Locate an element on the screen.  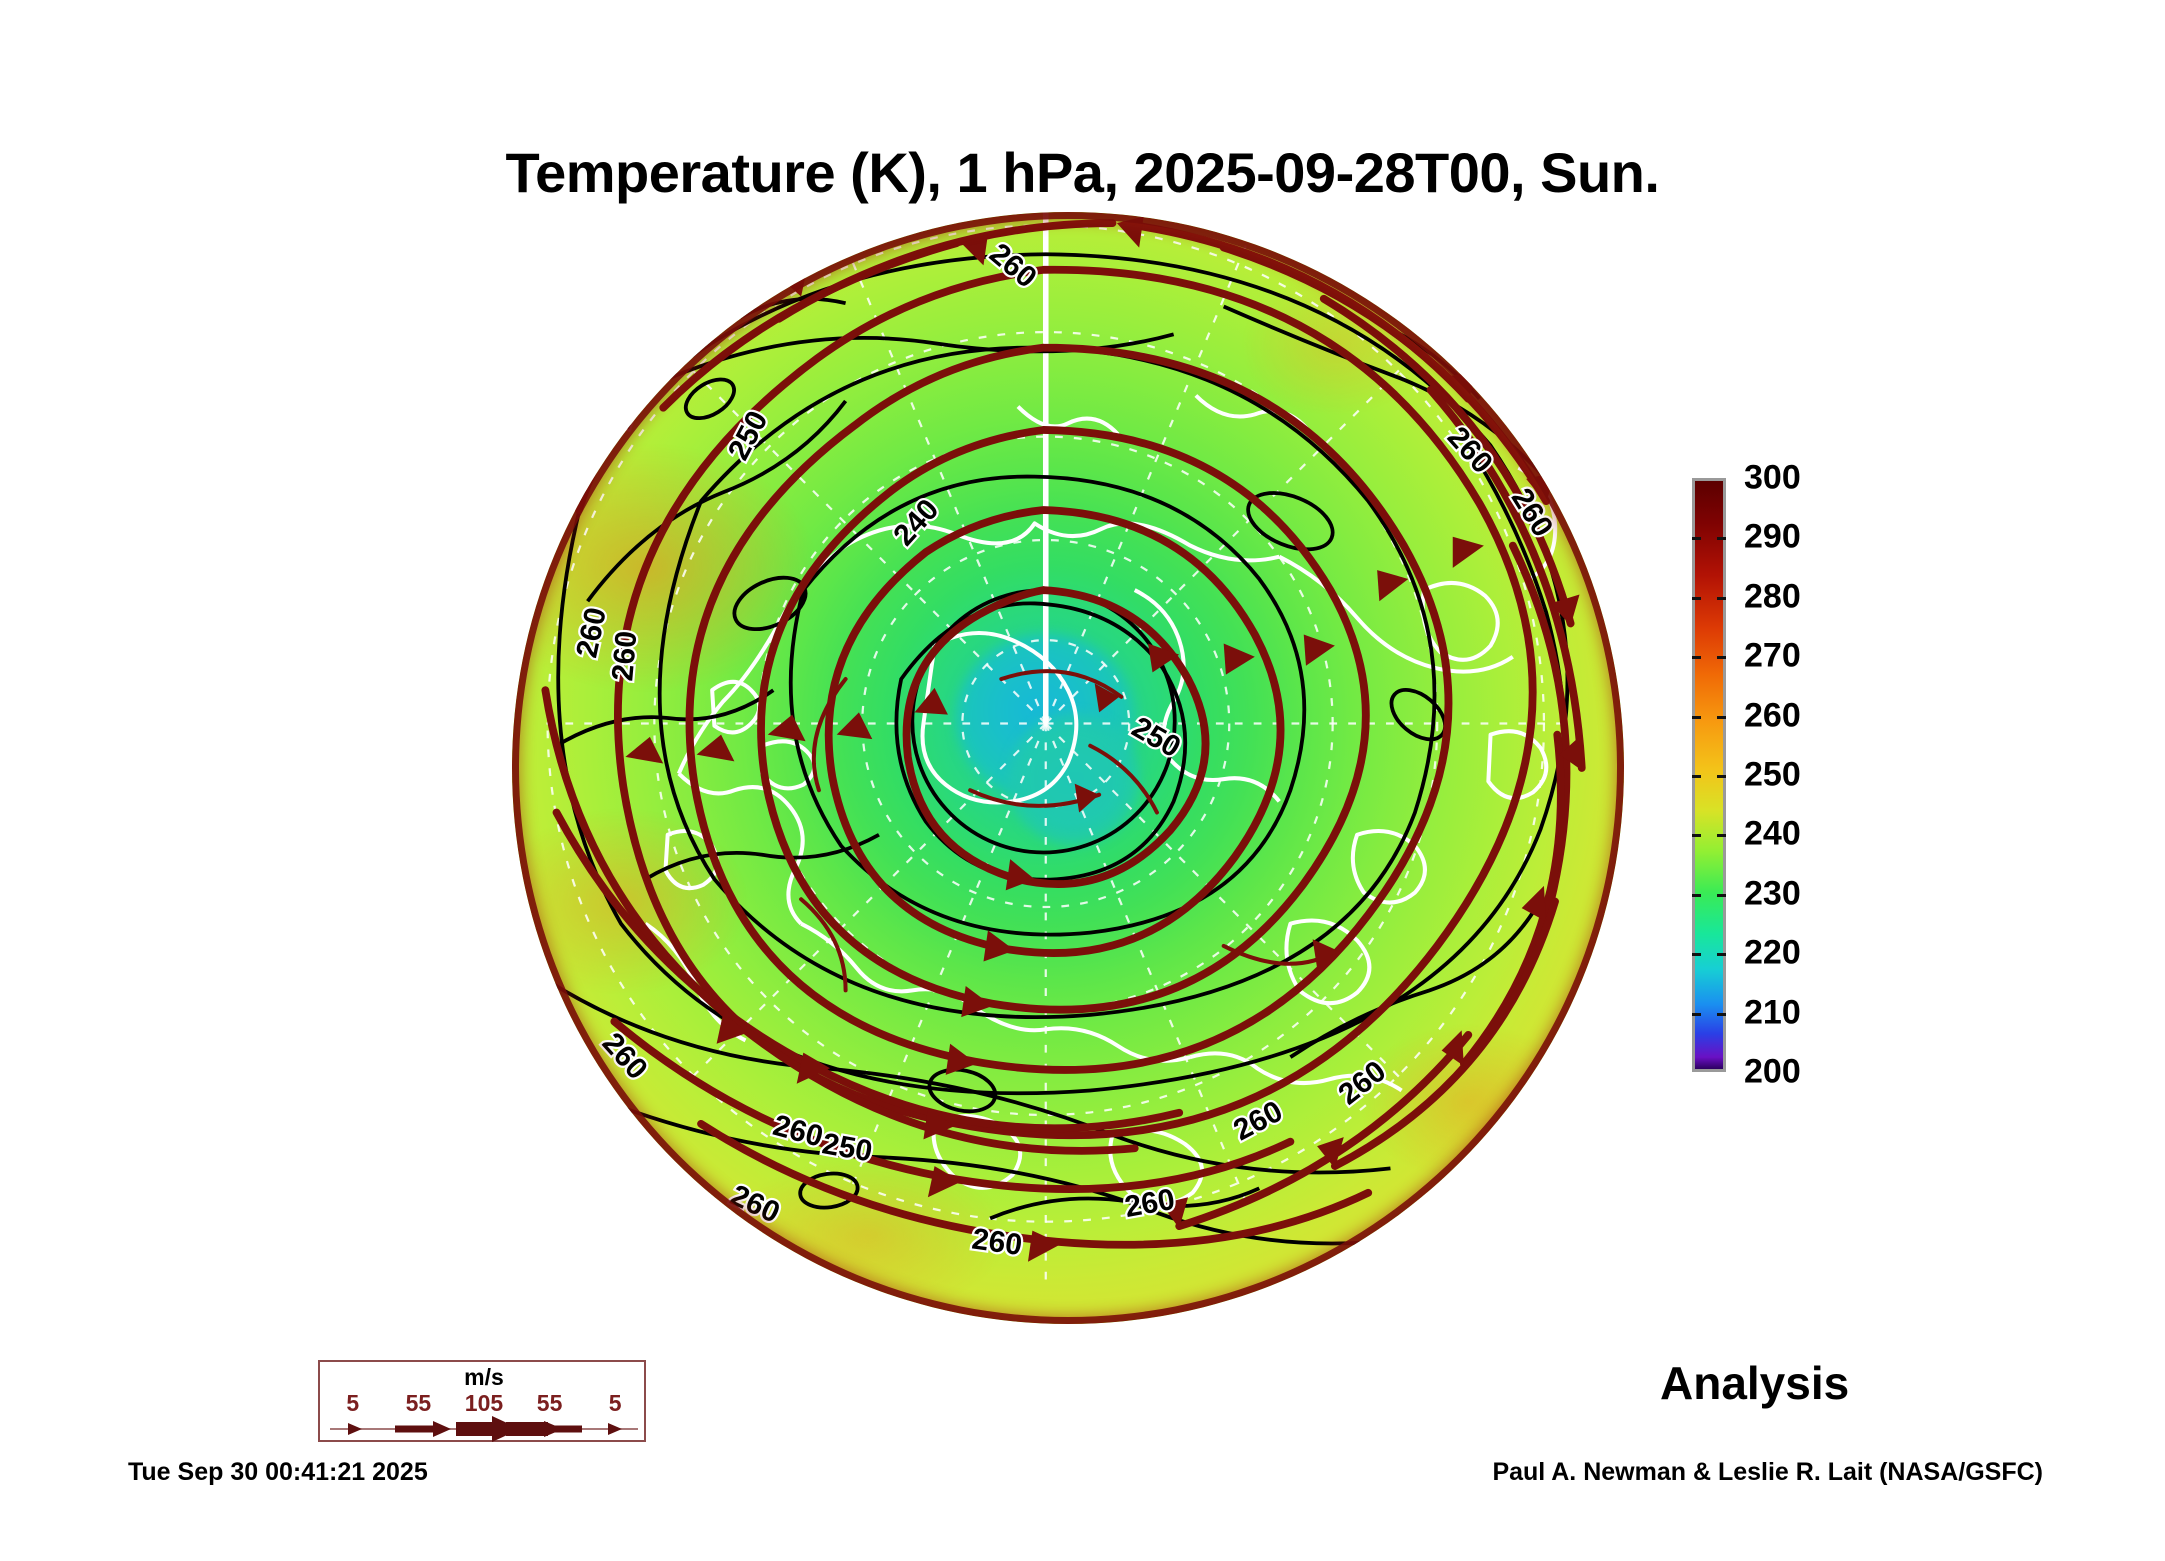
colorbar-tick-label: 290 is located at coordinates (1772, 536).